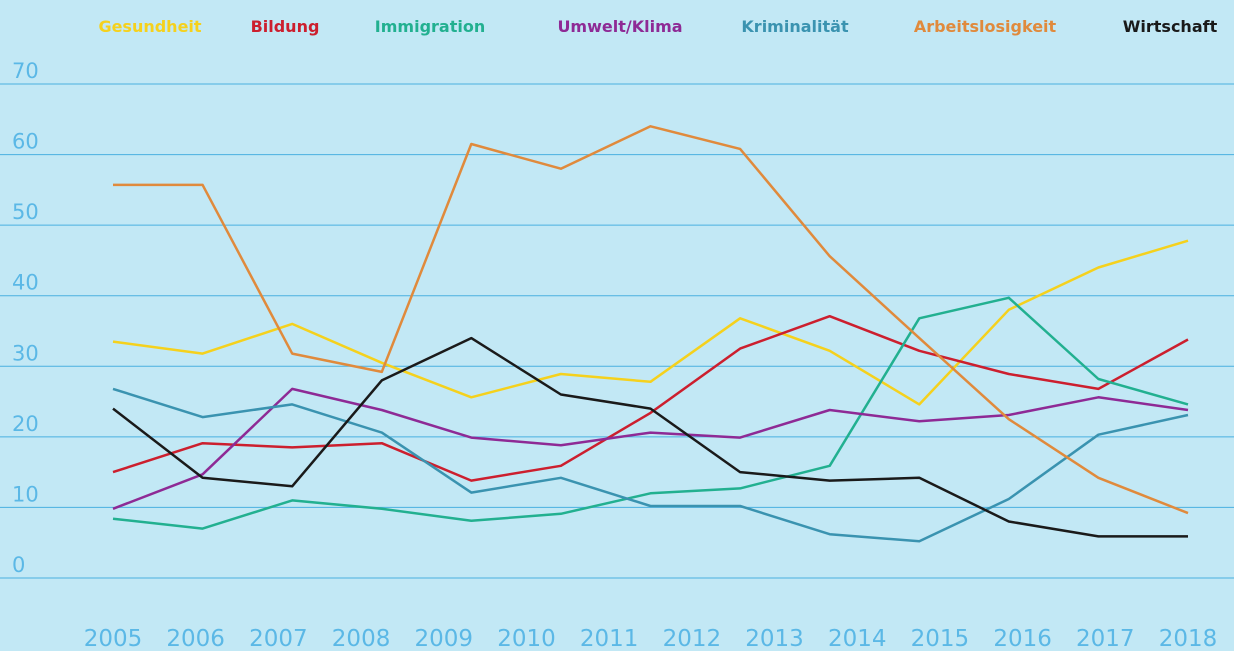 The image size is (1234, 651). Describe the element at coordinates (1105, 638) in the screenshot. I see `x-tick-label: 2017` at that location.